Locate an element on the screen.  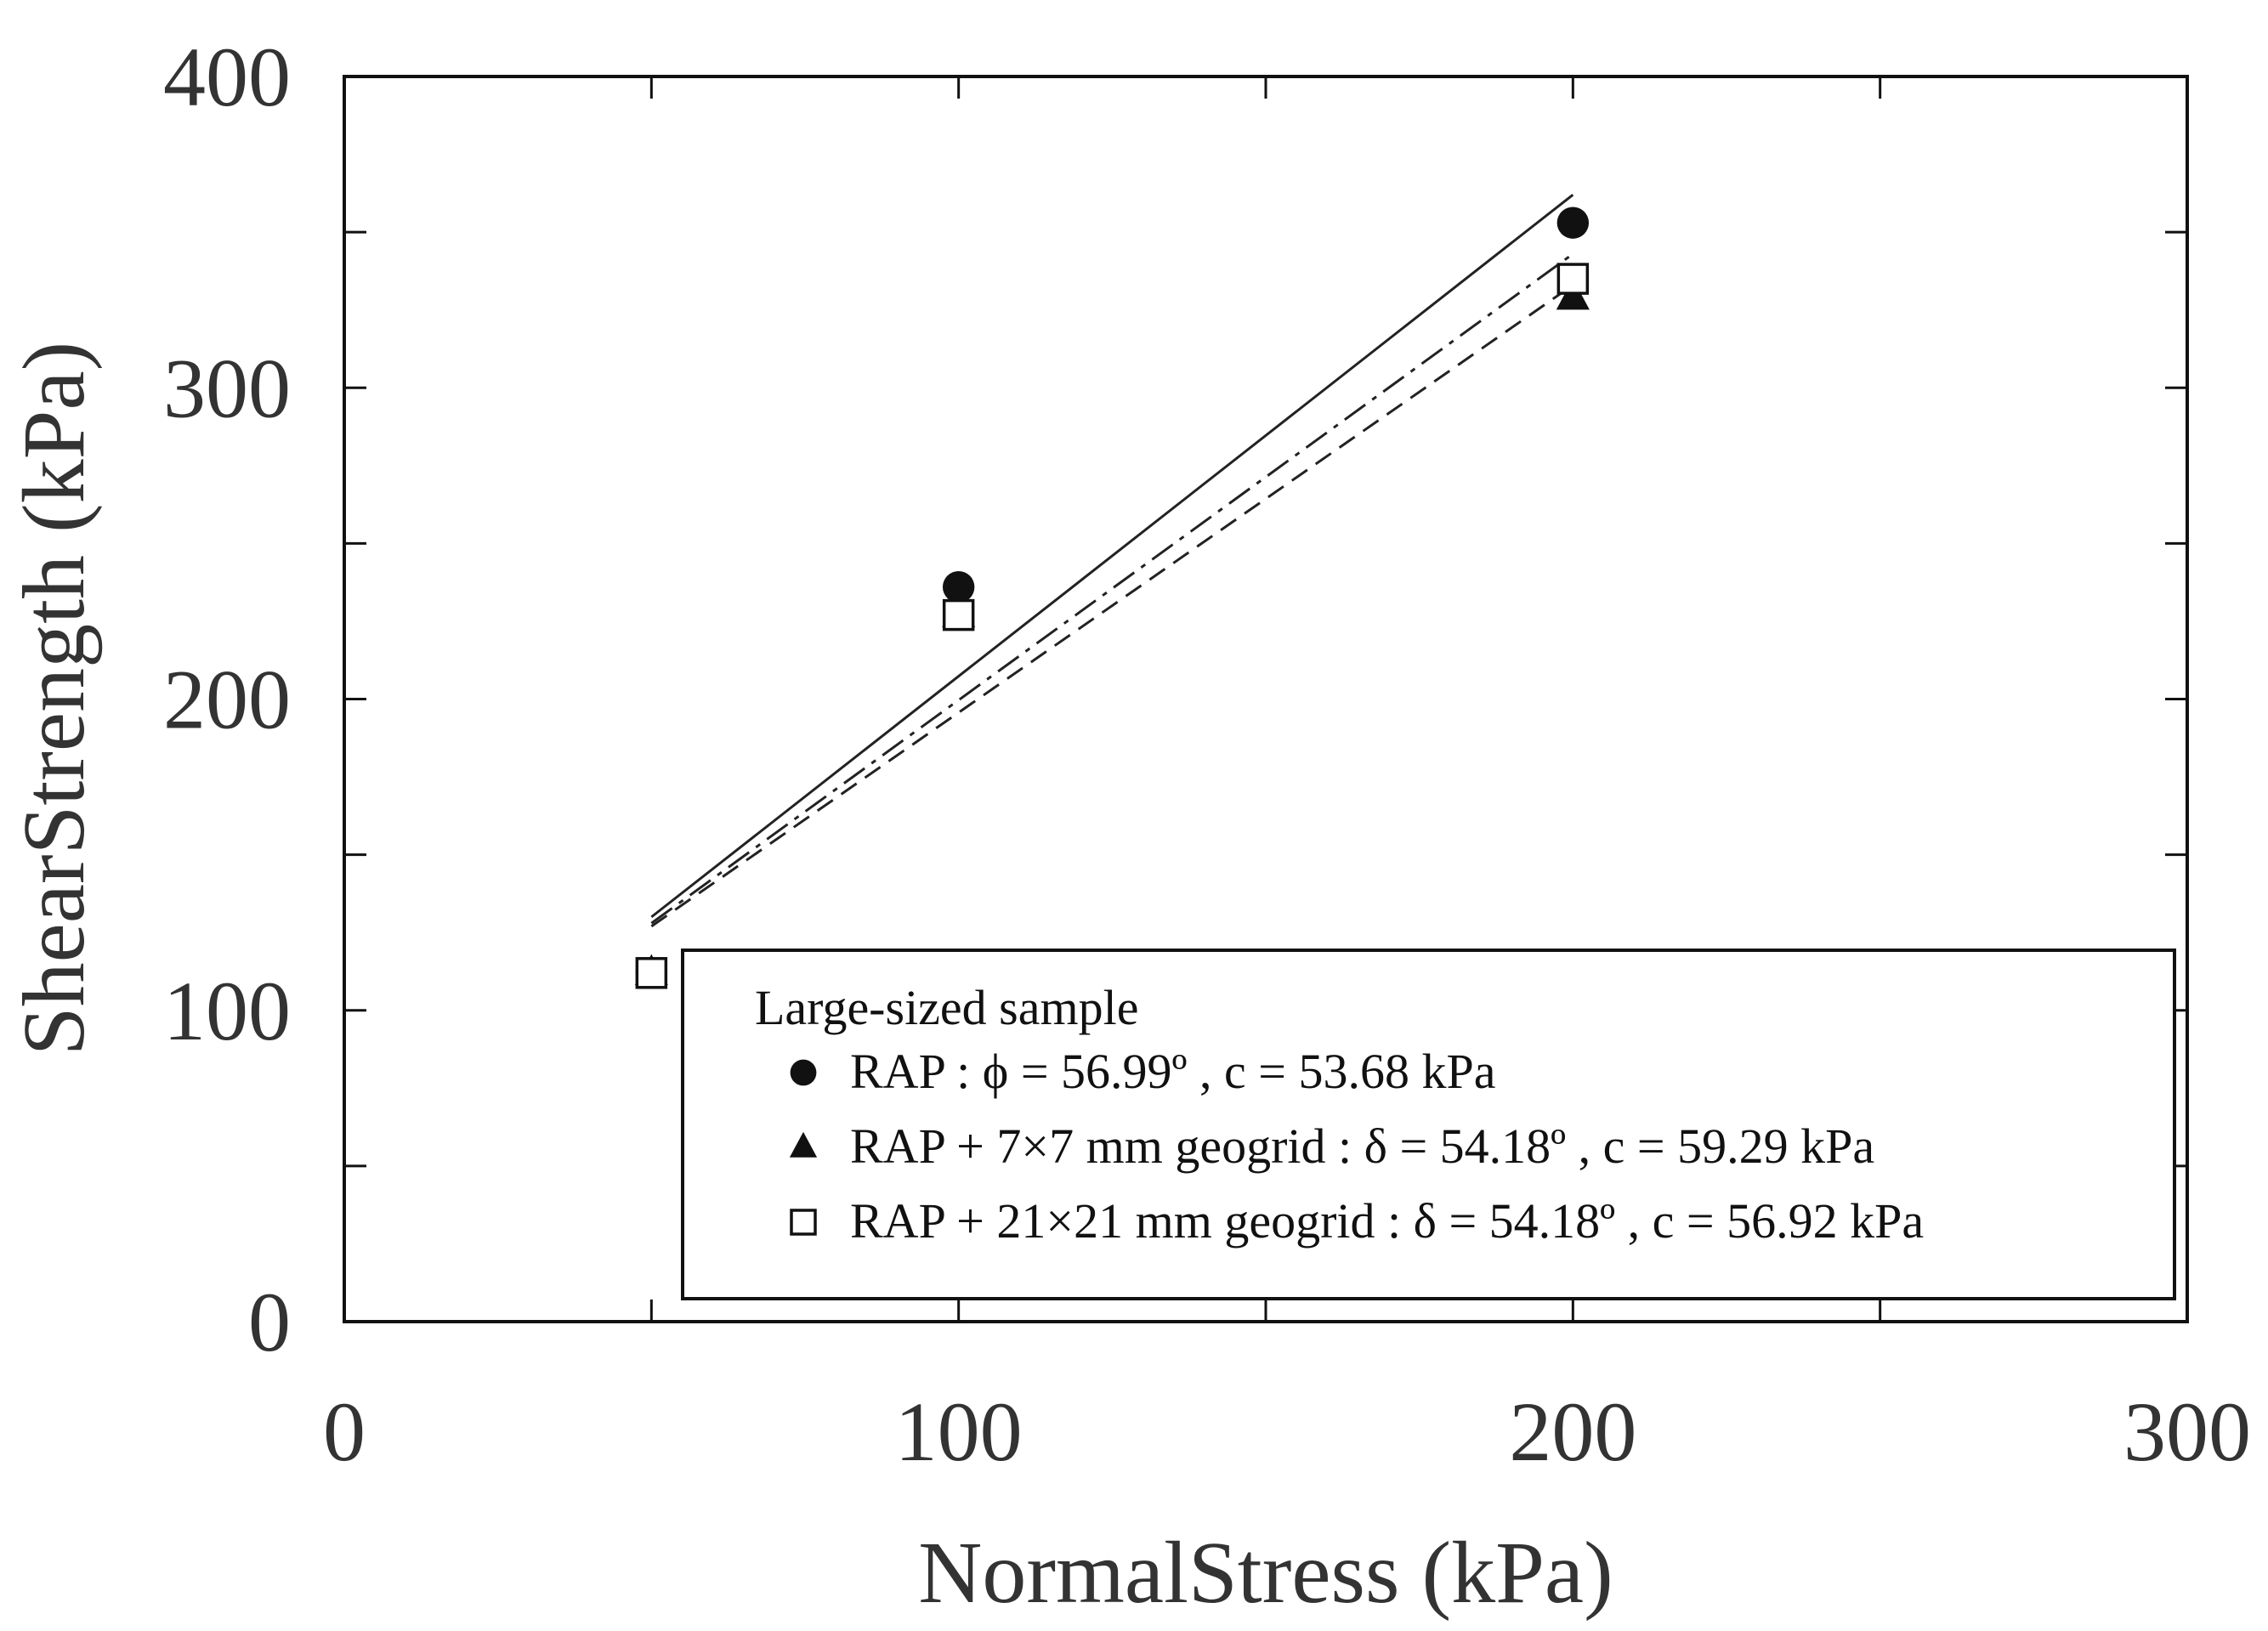
y-tick-label: 100 is located at coordinates (227, 1011).